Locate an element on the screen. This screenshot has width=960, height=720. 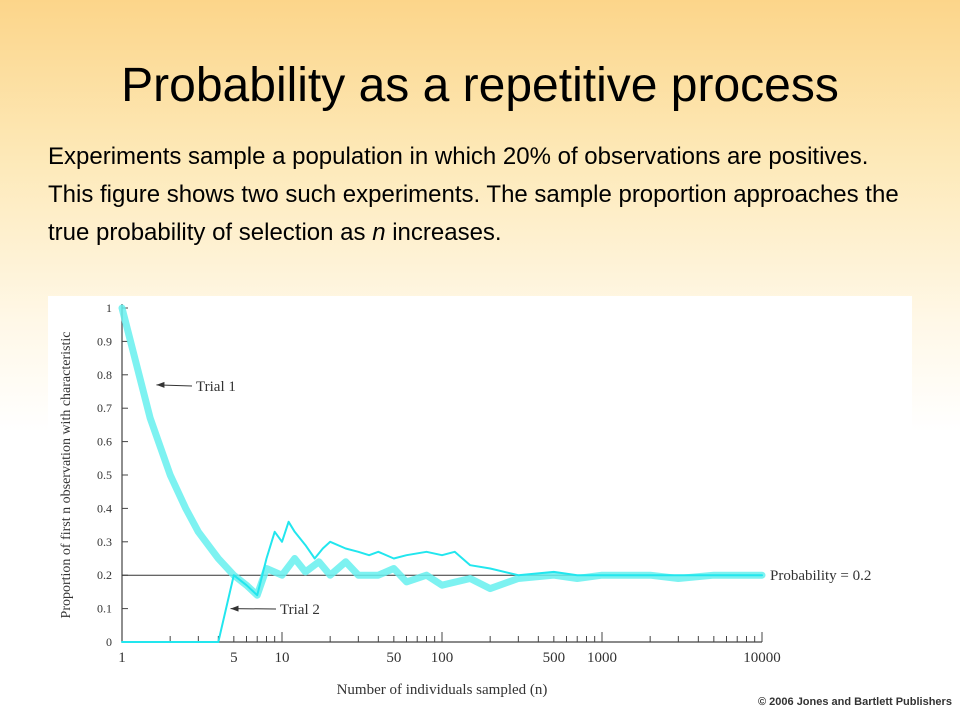
reference-line-label: Probability = 0.2 is located at coordinates (820, 576).